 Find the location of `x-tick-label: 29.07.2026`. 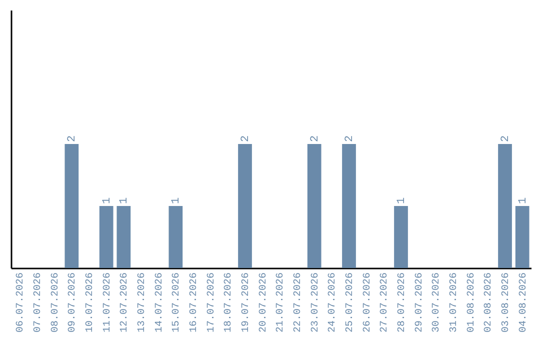

x-tick-label: 29.07.2026 is located at coordinates (420, 302).